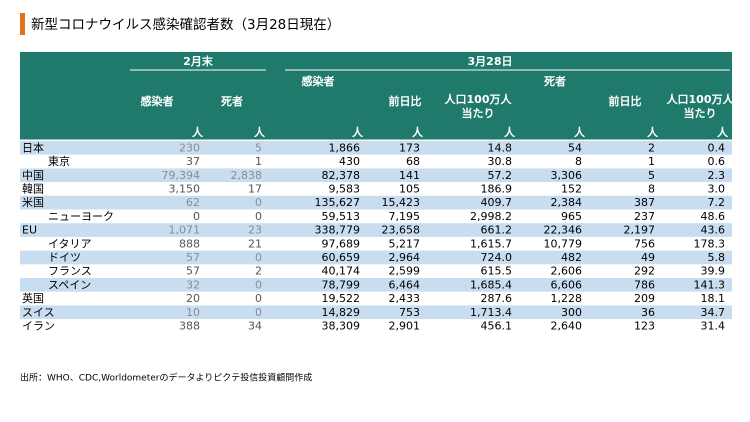  Describe the element at coordinates (717, 188) in the screenshot. I see `cell: 3.0` at that location.